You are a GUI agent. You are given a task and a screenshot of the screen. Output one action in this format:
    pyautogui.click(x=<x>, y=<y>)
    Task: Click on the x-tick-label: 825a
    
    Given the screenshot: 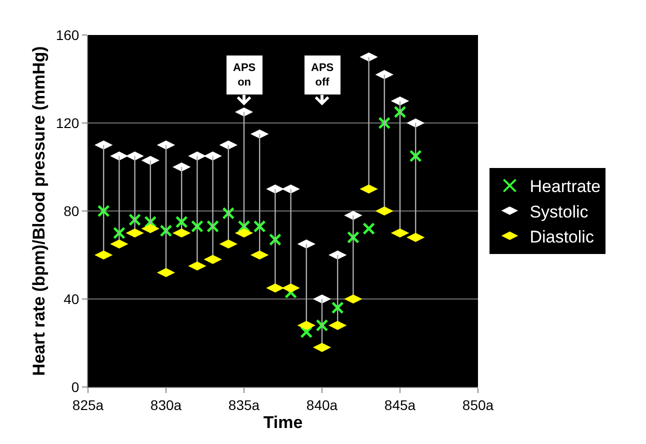 What is the action you would take?
    pyautogui.click(x=88, y=404)
    